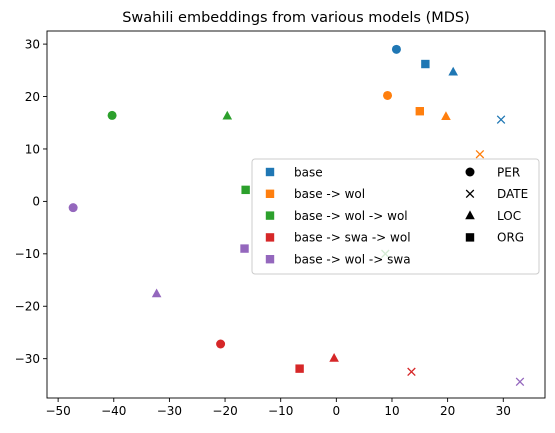 Image resolution: width=555 pixels, height=433 pixels. I want to click on point-base-loc, so click(453, 71).